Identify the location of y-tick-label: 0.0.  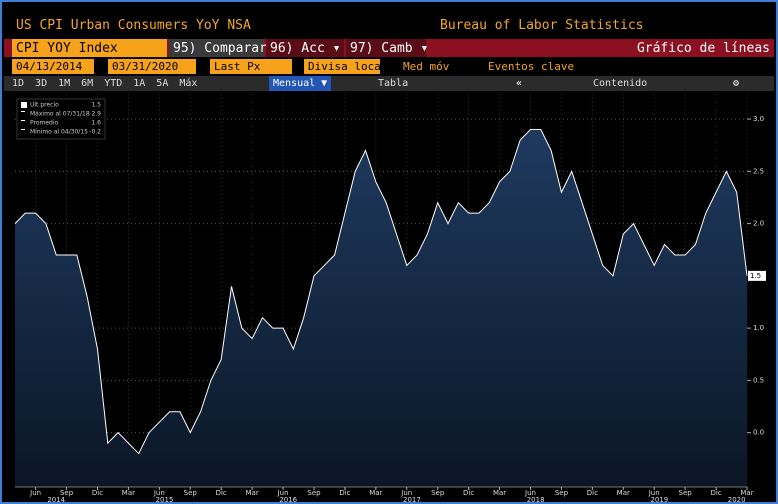
(758, 433).